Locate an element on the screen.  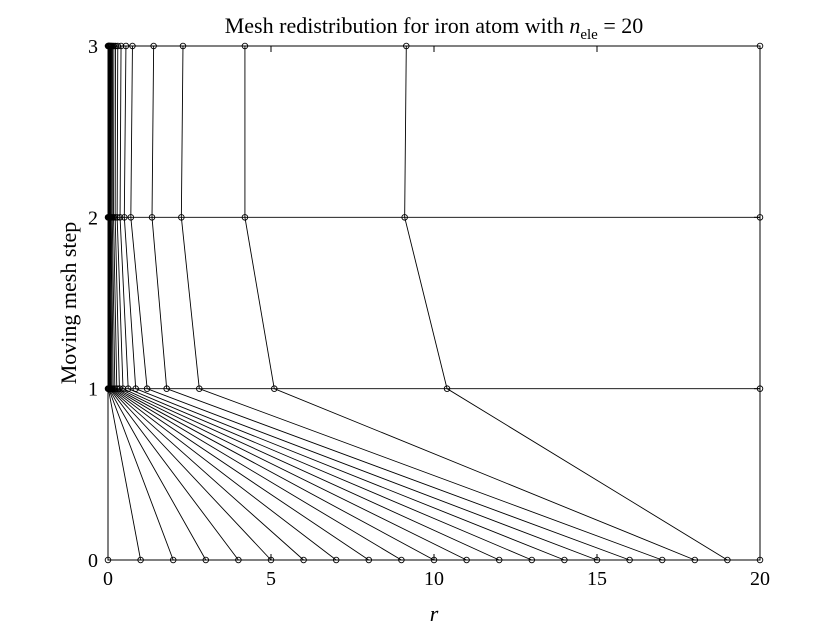
y-axis-label: Moving mesh step is located at coordinates (68, 303).